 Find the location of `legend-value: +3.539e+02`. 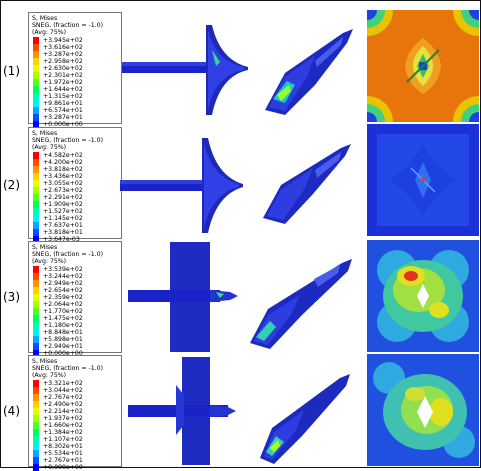

legend-value: +3.539e+02 is located at coordinates (63, 269).